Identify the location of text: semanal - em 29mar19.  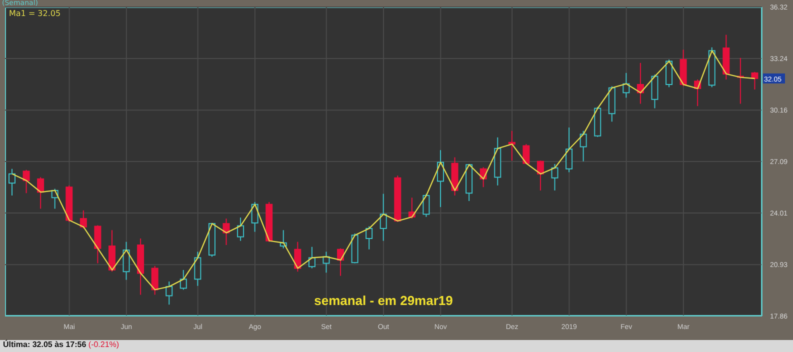
(383, 300).